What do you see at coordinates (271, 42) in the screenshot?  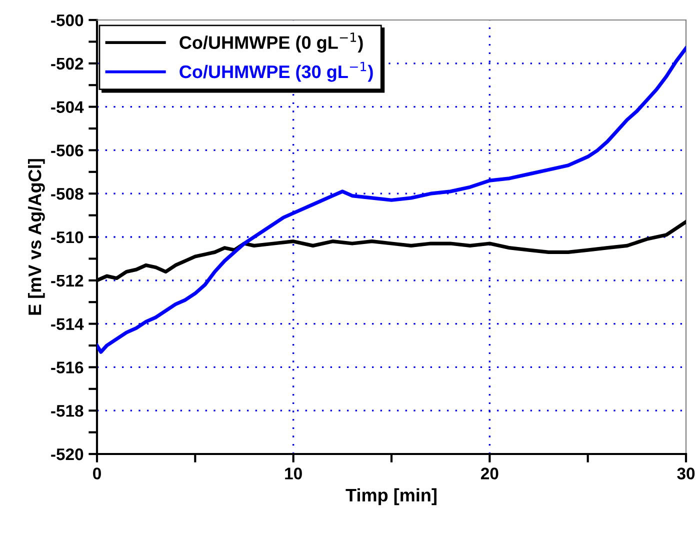 I see `legend-label: Co/UHMWPE (0 gL$^{−1}$)` at bounding box center [271, 42].